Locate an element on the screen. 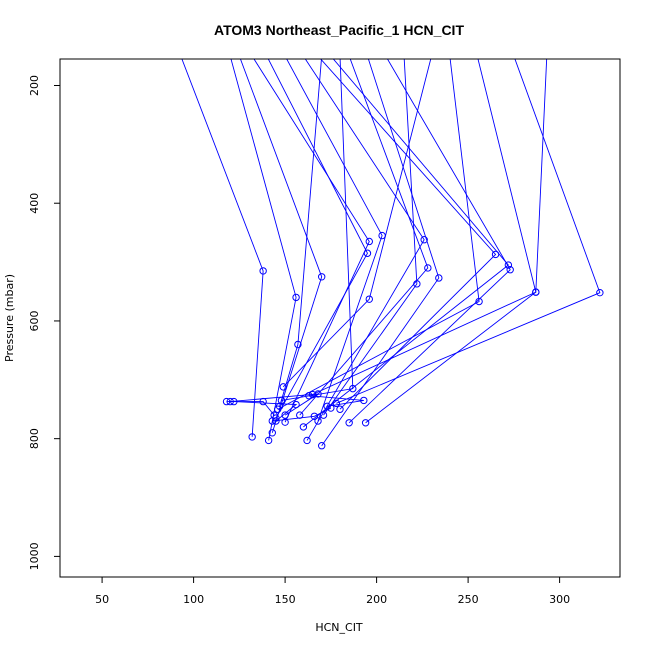  y-axis-label: Pressure (mbar) is located at coordinates (9, 318).